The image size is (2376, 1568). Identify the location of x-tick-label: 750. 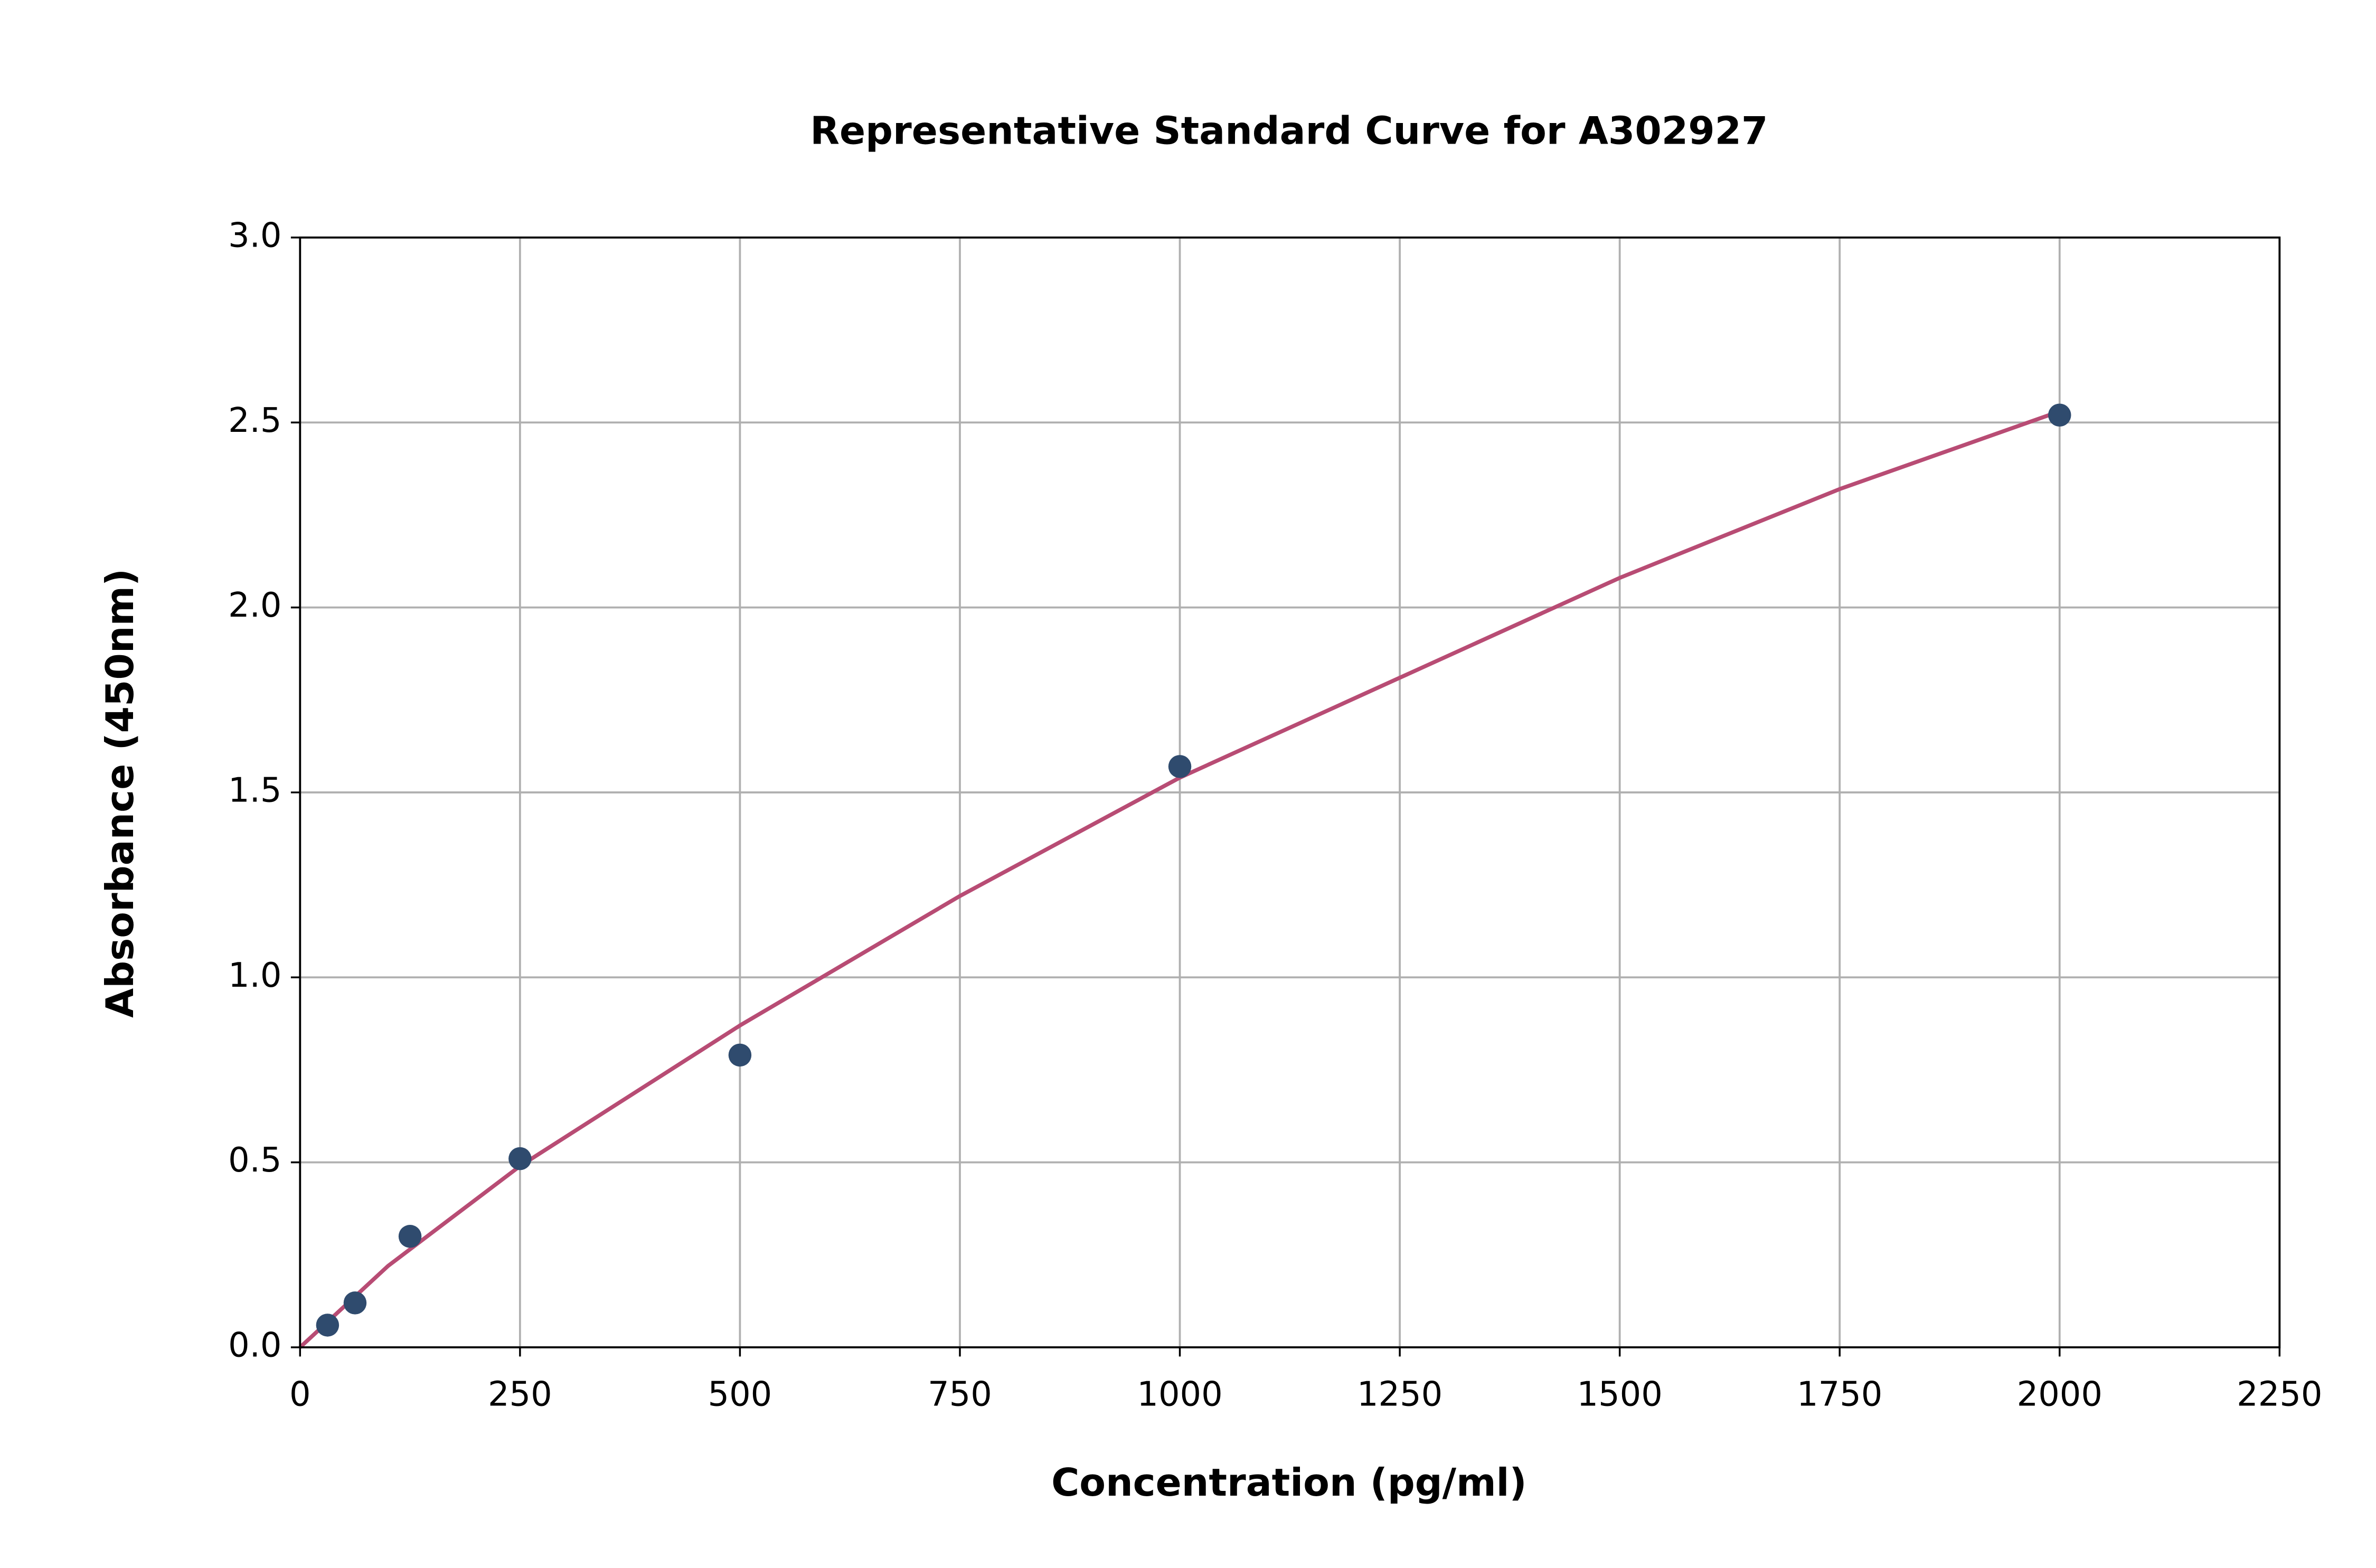
(960, 1394).